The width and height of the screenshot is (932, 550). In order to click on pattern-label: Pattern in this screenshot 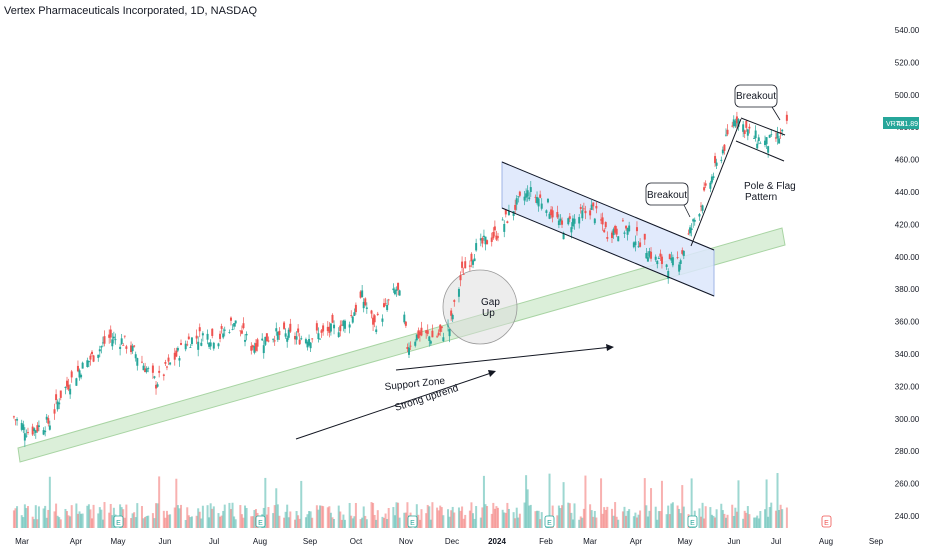, I will do `click(761, 197)`.